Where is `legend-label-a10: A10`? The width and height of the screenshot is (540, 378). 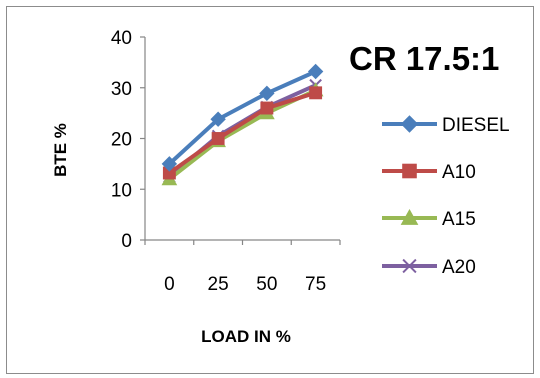
legend-label-a10: A10 is located at coordinates (459, 172).